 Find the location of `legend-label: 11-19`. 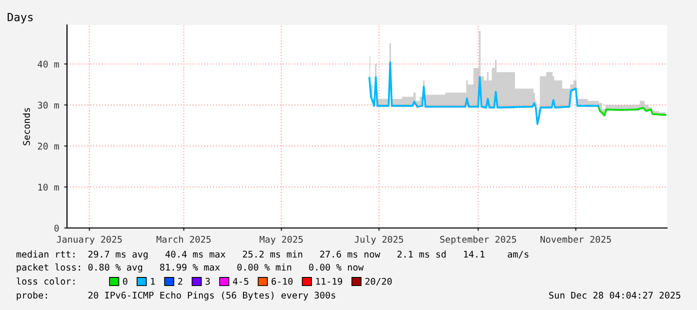

legend-label: 11-19 is located at coordinates (329, 281).